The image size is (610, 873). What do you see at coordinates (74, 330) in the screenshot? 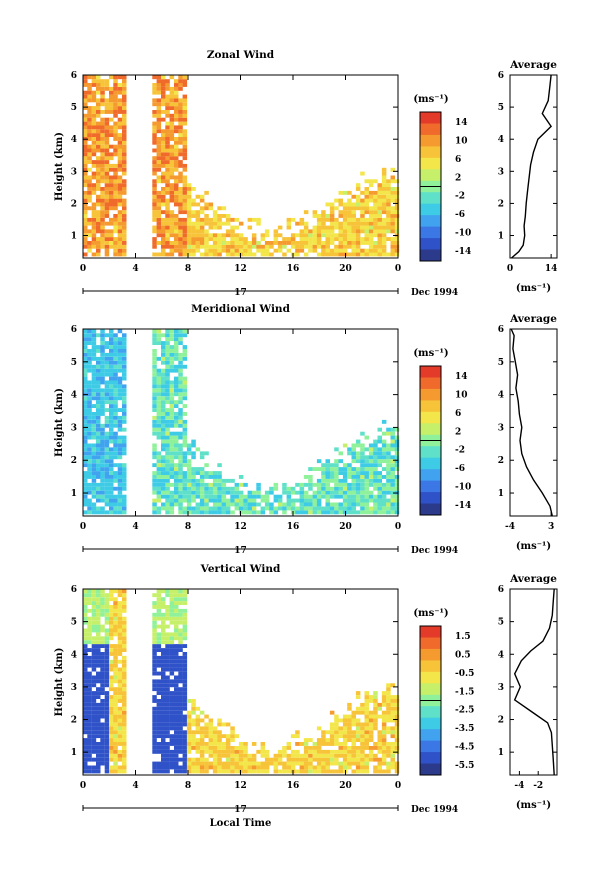
I see `y-tick-label: 6` at bounding box center [74, 330].